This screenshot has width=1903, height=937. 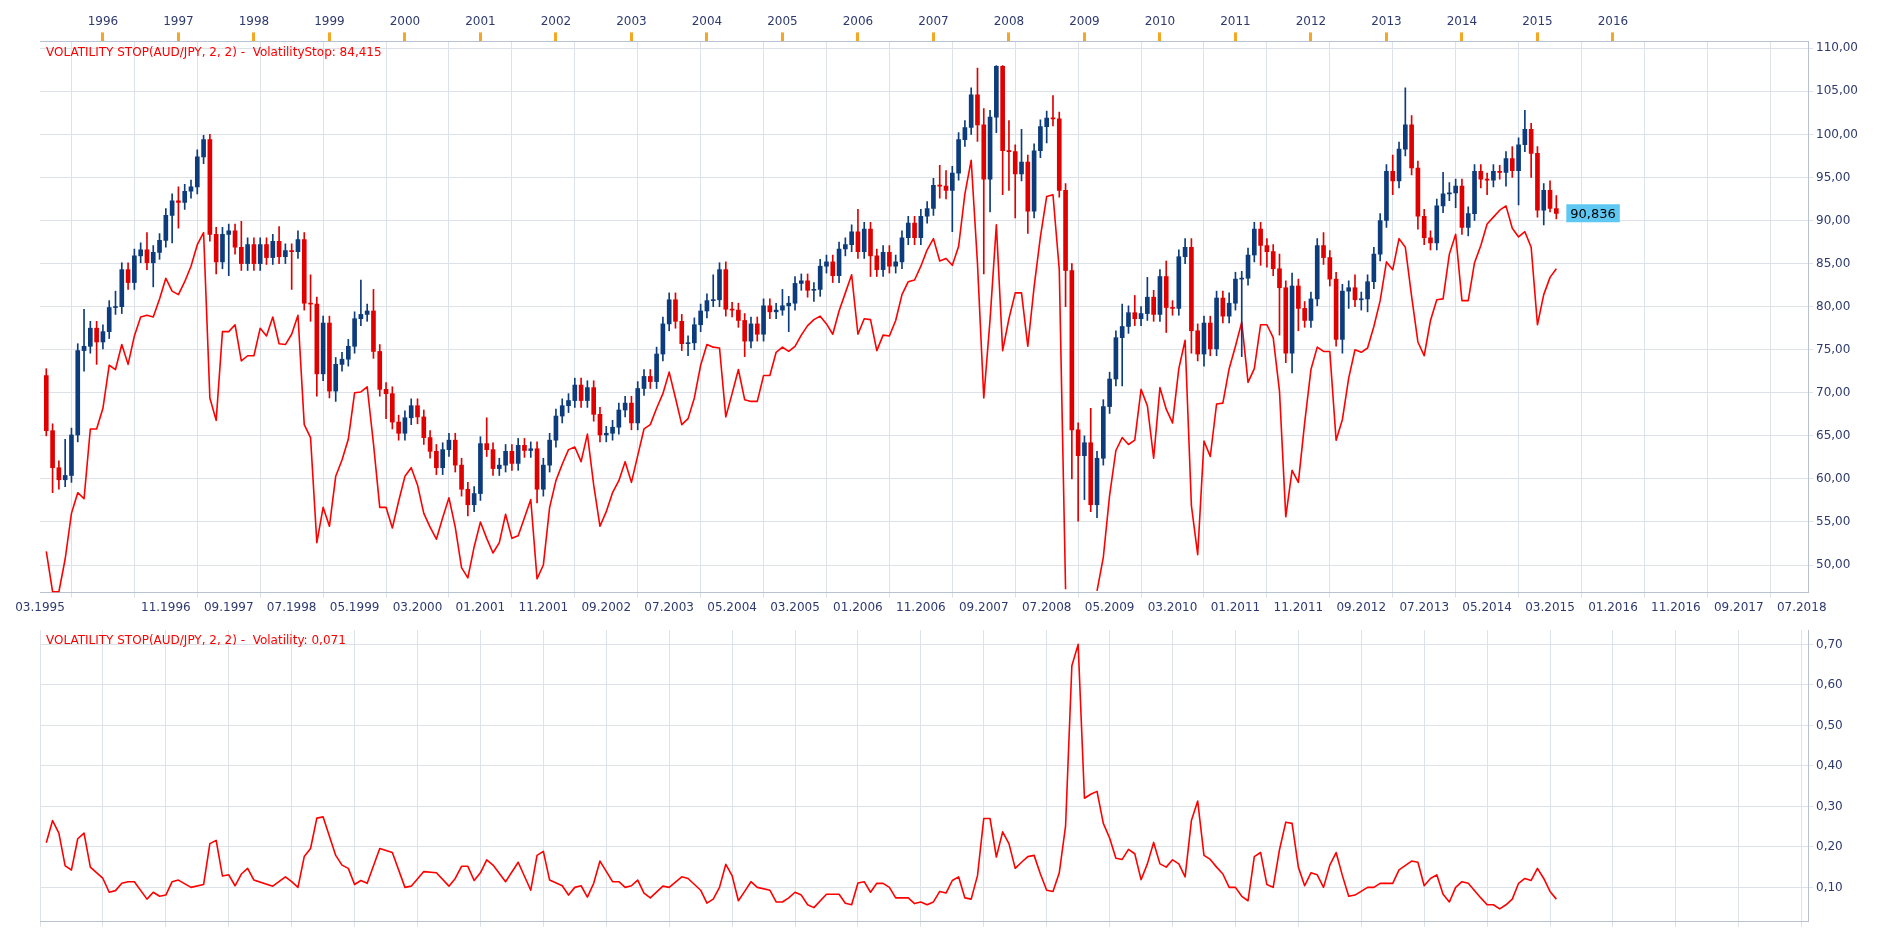 I want to click on chart-title: VOLATILITY STOP(AUD/JPY, 2, 2) - Volatility: 0,071, so click(x=196, y=640).